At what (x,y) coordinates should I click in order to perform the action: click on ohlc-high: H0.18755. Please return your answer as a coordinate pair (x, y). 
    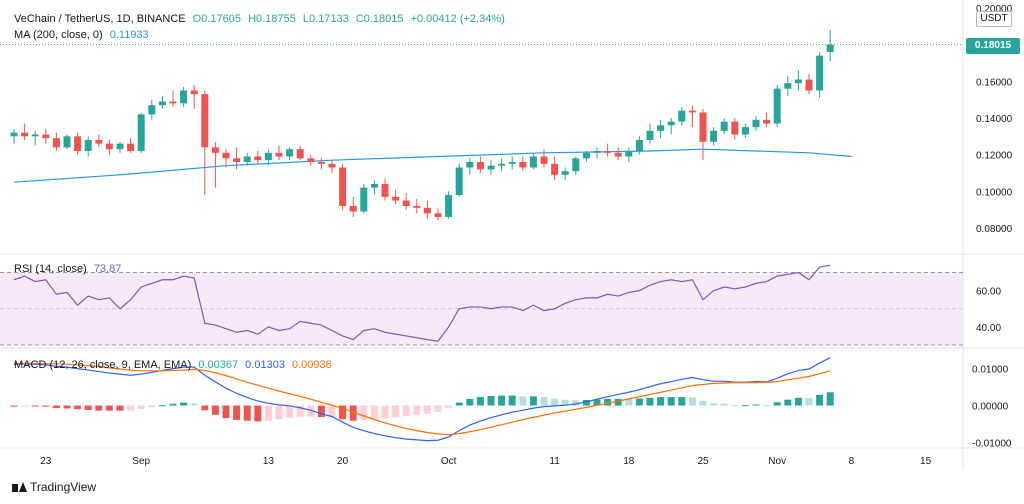
    Looking at the image, I should click on (272, 19).